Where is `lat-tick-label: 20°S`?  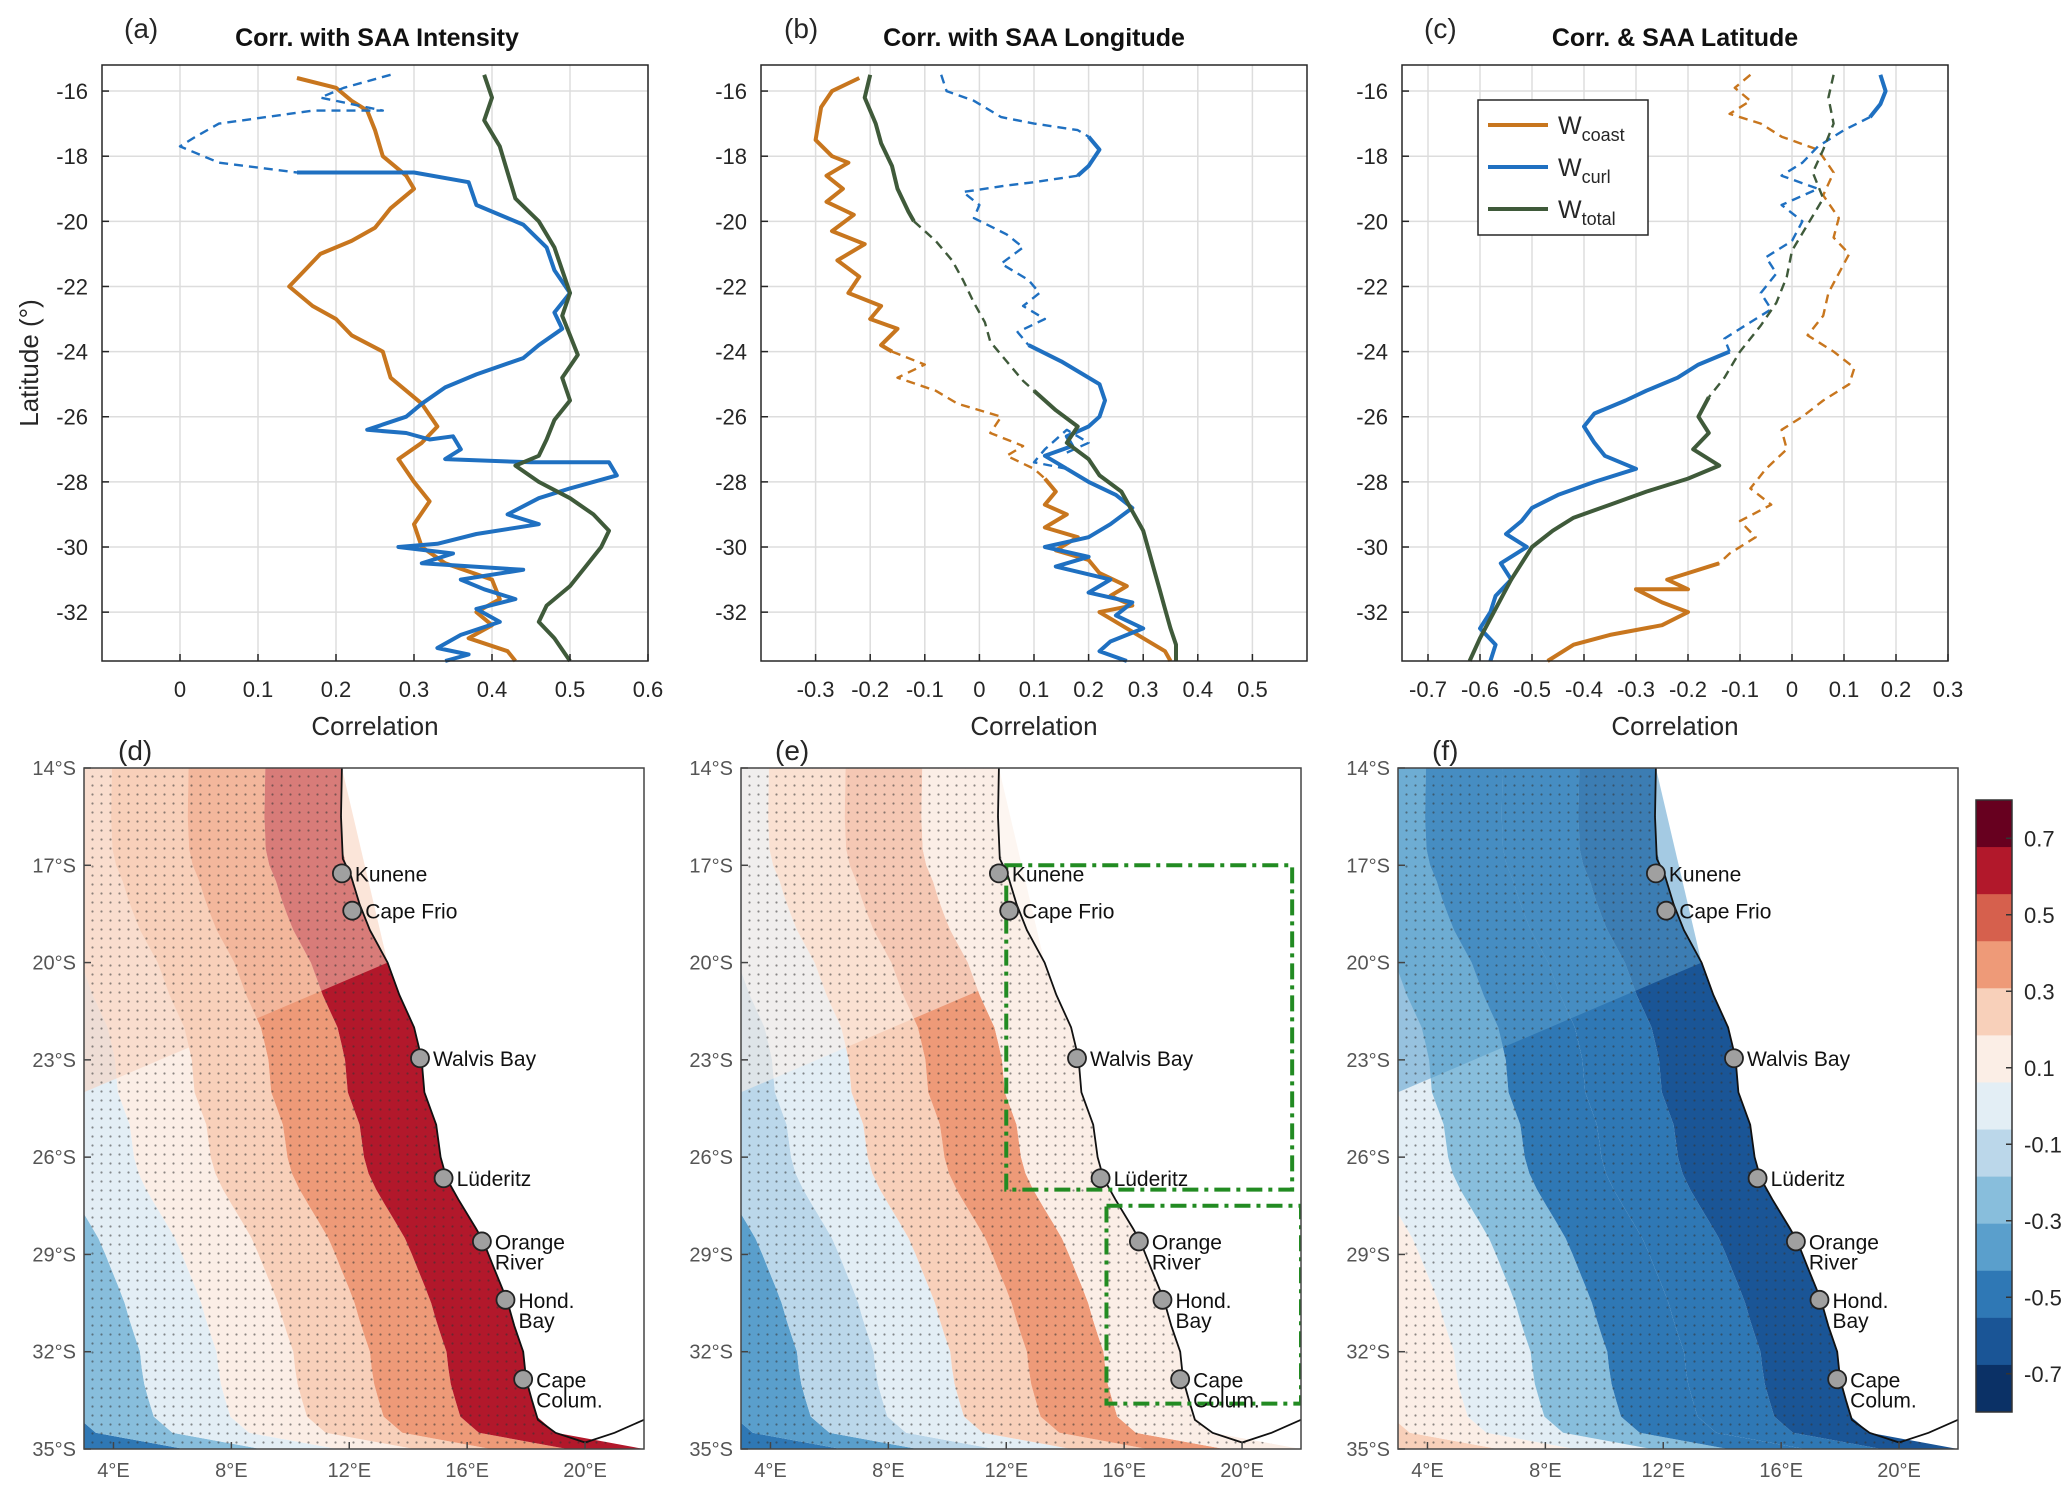 lat-tick-label: 20°S is located at coordinates (711, 964).